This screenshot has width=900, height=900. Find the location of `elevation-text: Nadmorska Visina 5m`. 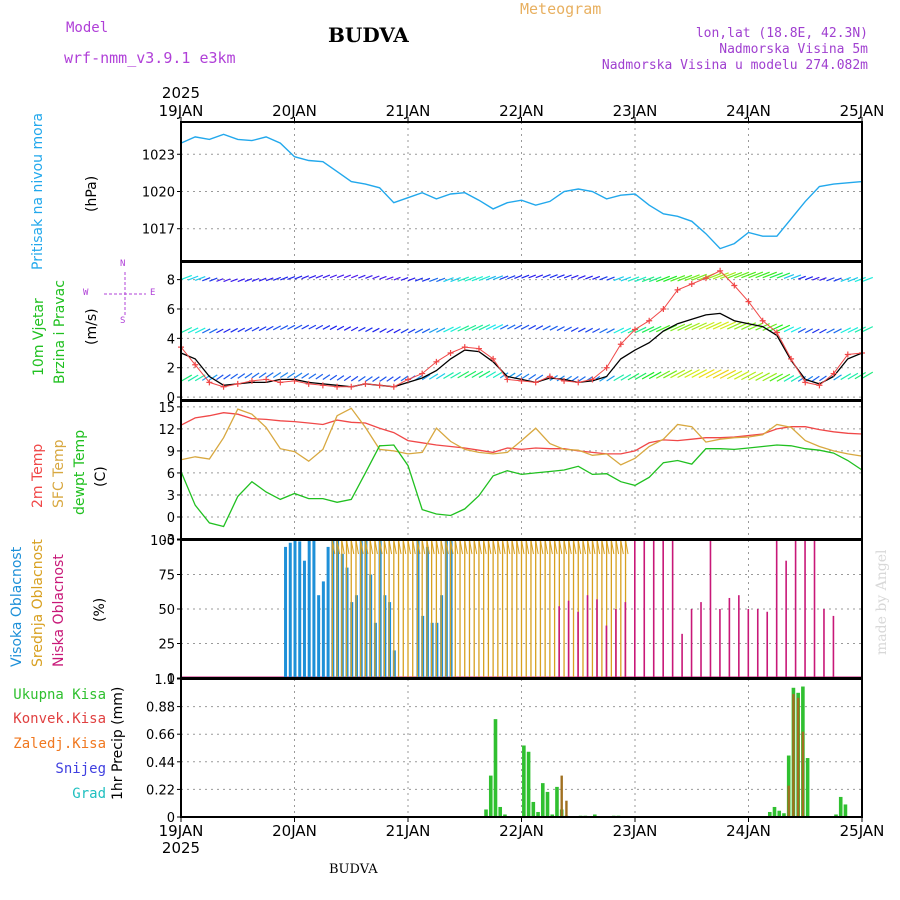

elevation-text: Nadmorska Visina 5m is located at coordinates (793, 49).